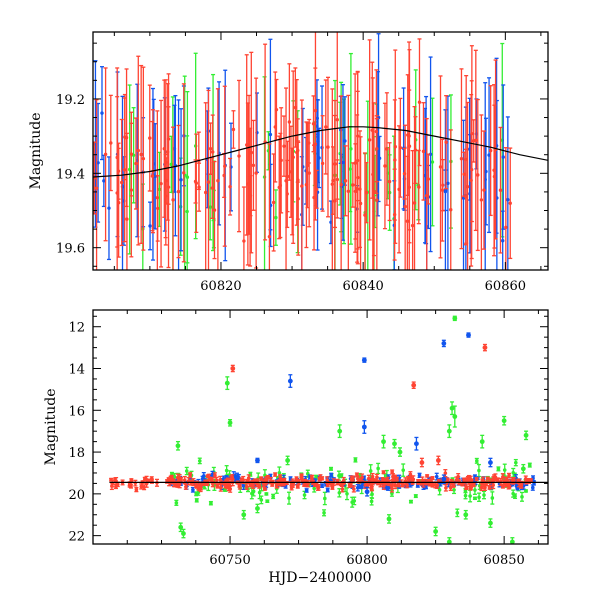  Describe the element at coordinates (503, 560) in the screenshot. I see `bottom-x-tick-label: 60850` at that location.